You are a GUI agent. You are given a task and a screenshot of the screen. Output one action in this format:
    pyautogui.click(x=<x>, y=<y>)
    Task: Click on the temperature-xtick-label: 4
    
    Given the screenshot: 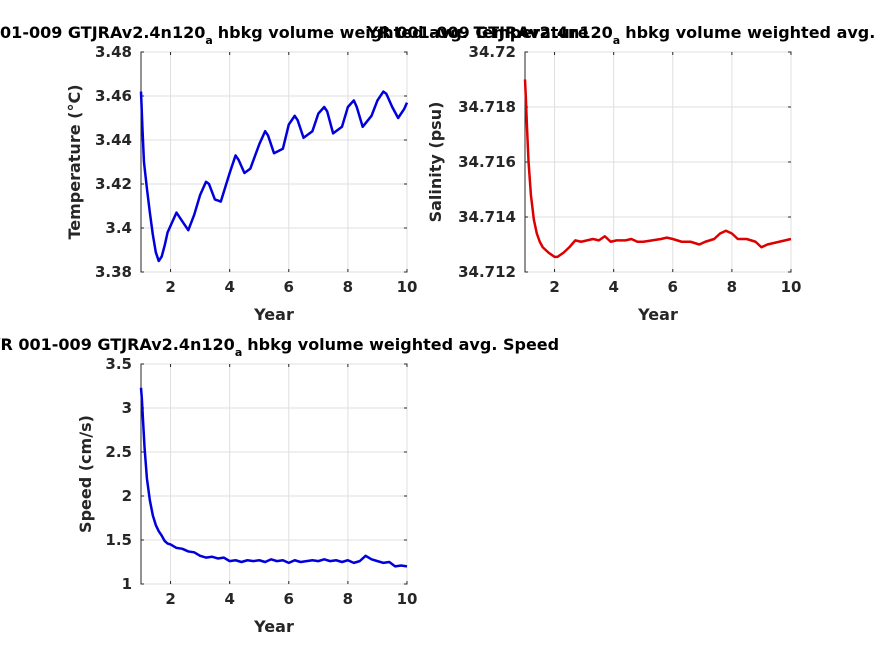 What is the action you would take?
    pyautogui.click(x=229, y=287)
    